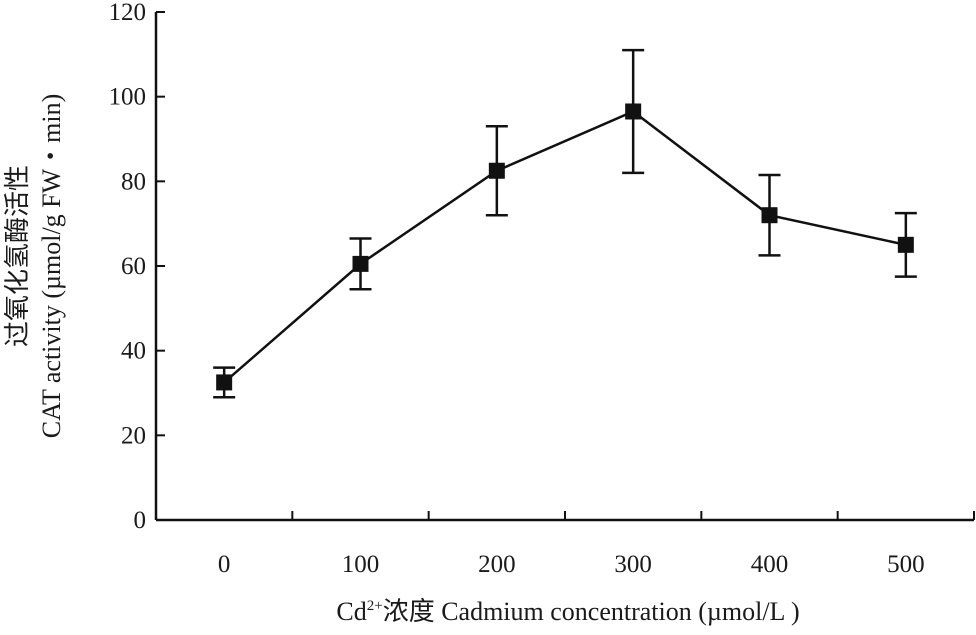  I want to click on y-tick-label: 0, so click(140, 520).